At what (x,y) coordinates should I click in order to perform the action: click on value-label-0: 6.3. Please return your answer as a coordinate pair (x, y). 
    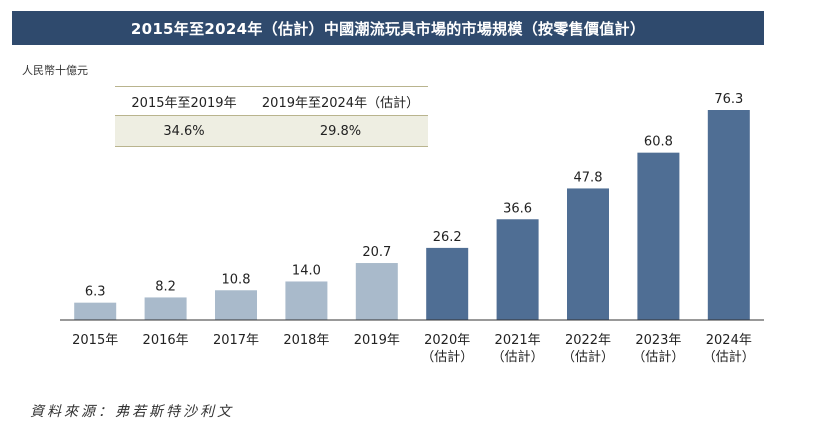
    Looking at the image, I should click on (95, 292).